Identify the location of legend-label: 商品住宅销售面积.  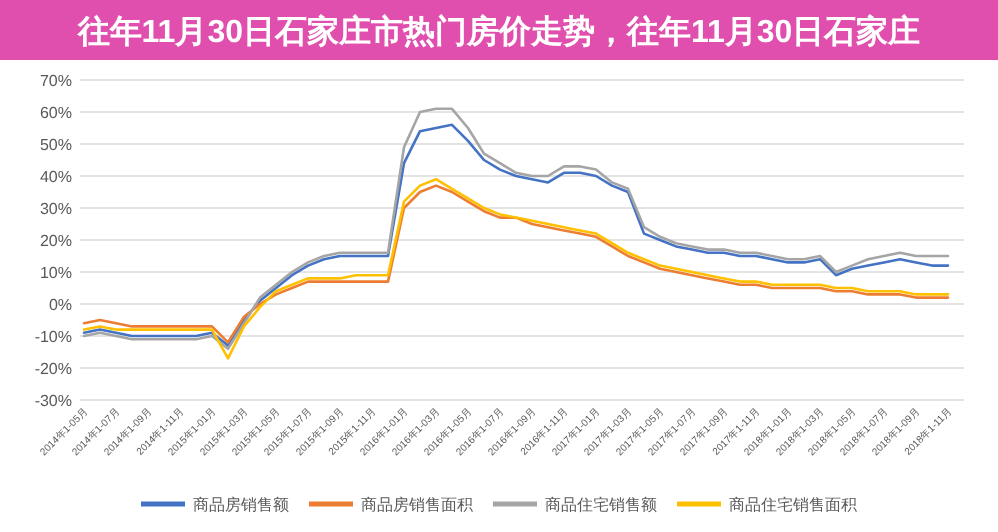
(793, 505).